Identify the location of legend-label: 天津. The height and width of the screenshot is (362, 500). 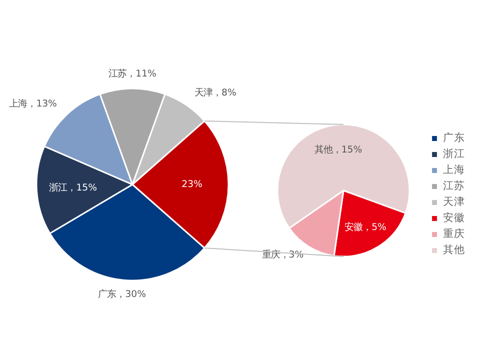
(454, 202).